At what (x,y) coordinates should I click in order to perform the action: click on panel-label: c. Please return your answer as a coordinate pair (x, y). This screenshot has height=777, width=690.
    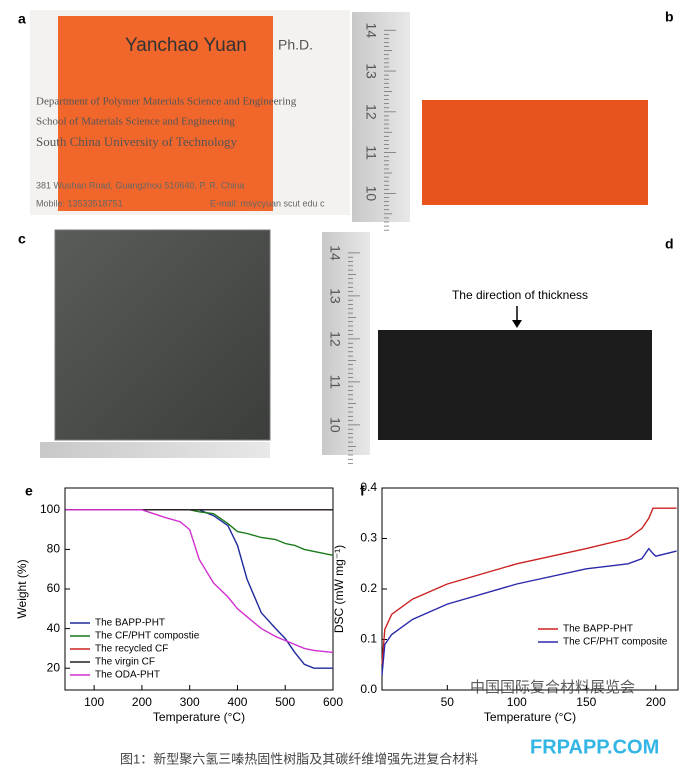
    Looking at the image, I should click on (22, 239).